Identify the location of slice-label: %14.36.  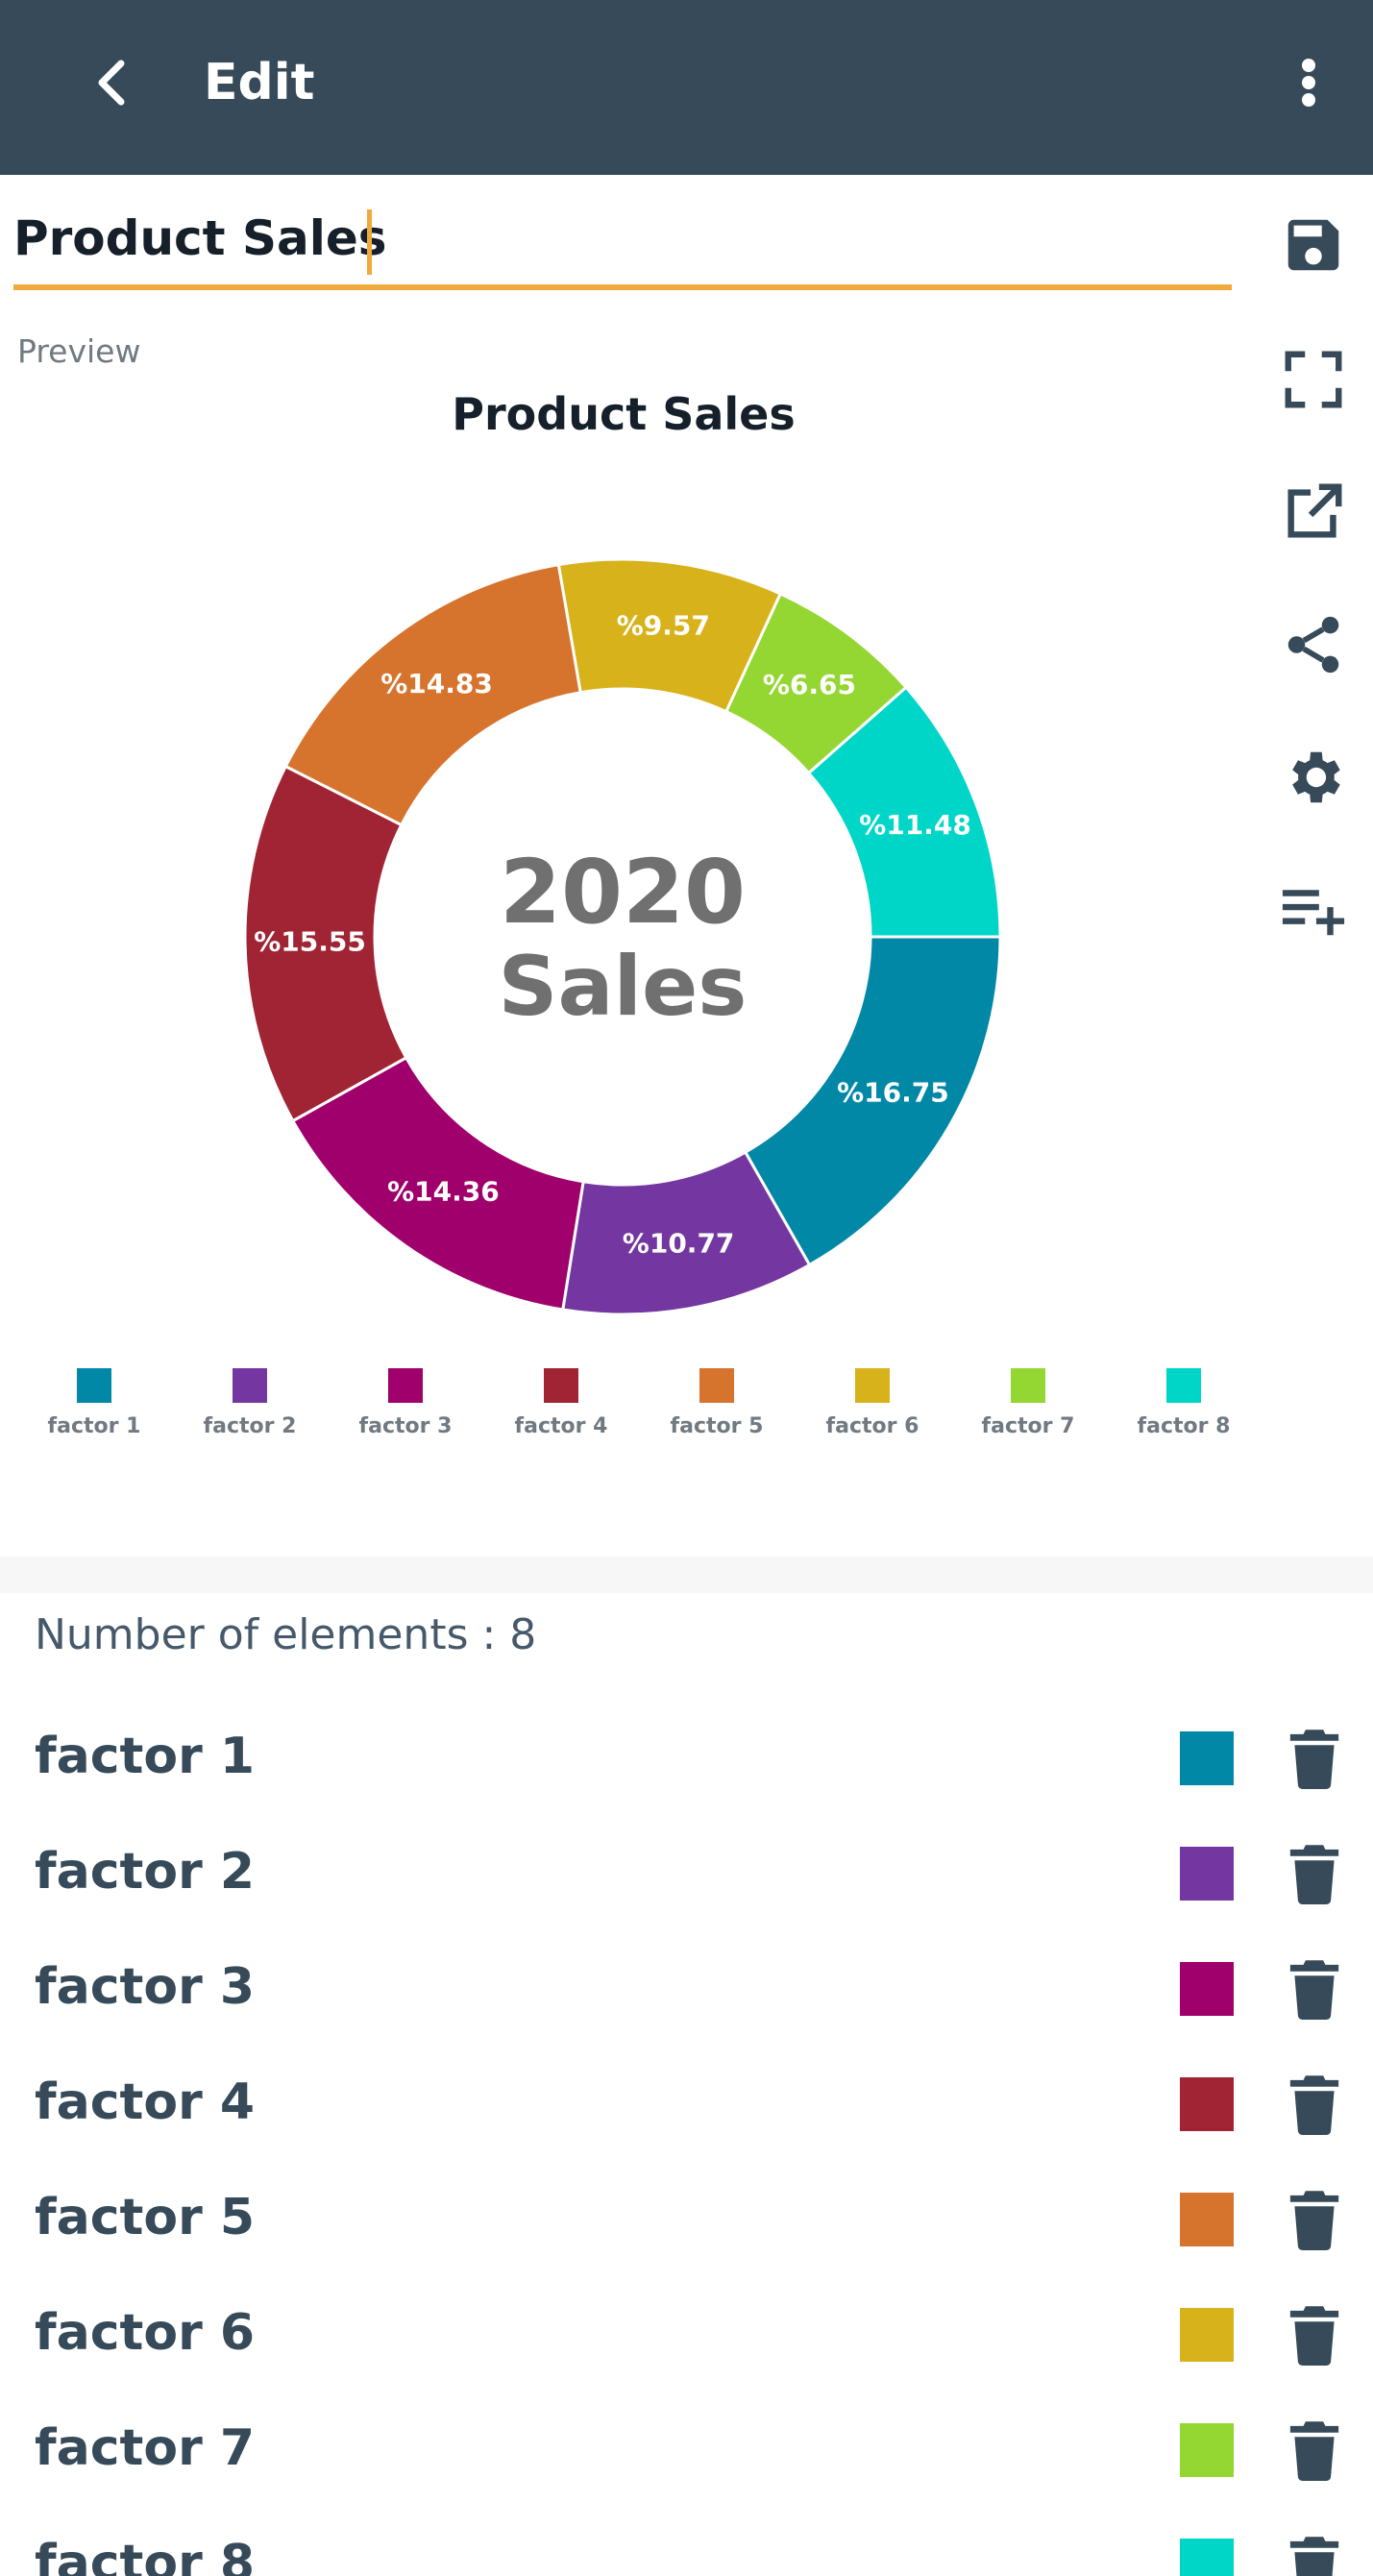
(443, 1192).